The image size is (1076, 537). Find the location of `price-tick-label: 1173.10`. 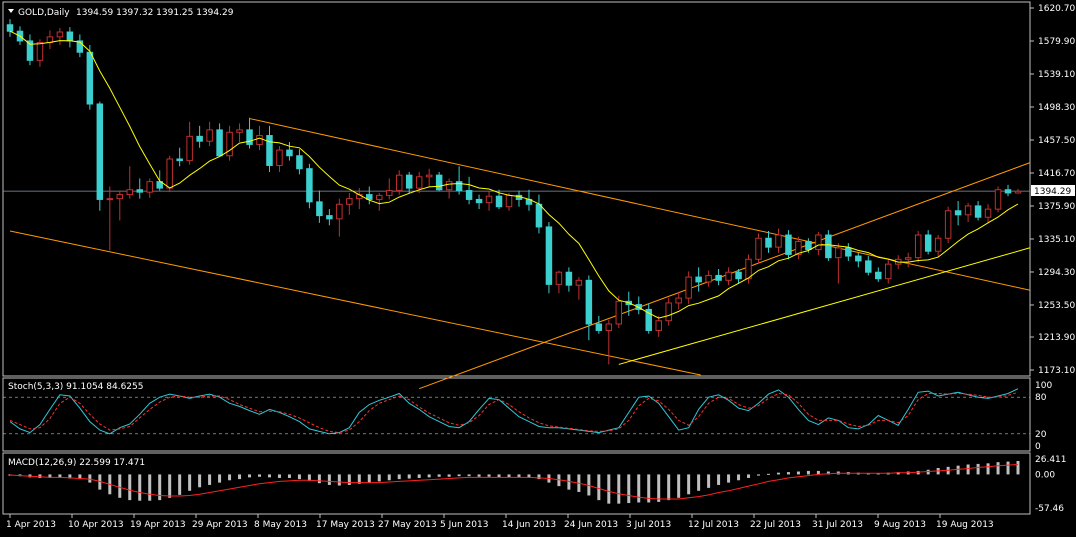

price-tick-label: 1173.10 is located at coordinates (1056, 371).